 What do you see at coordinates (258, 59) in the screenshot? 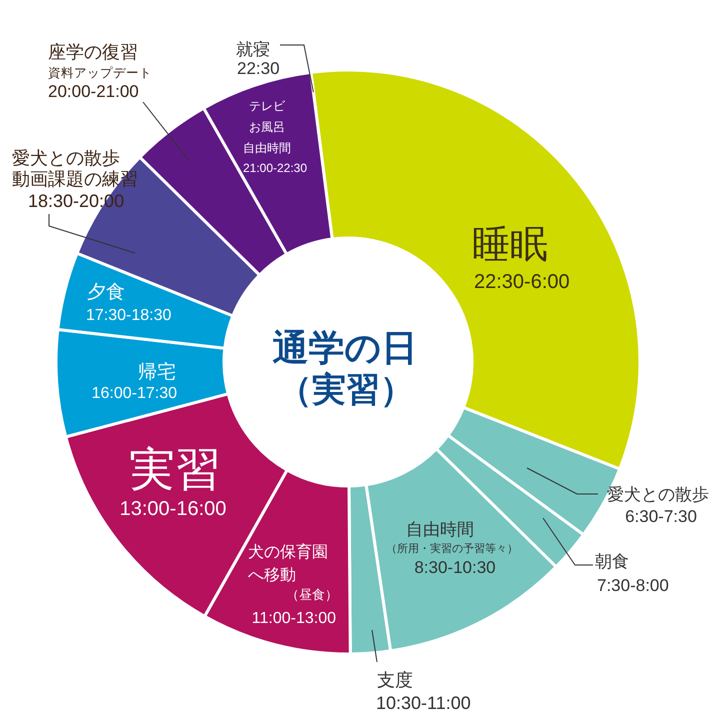
I see `annotation: 就寝 22:30` at bounding box center [258, 59].